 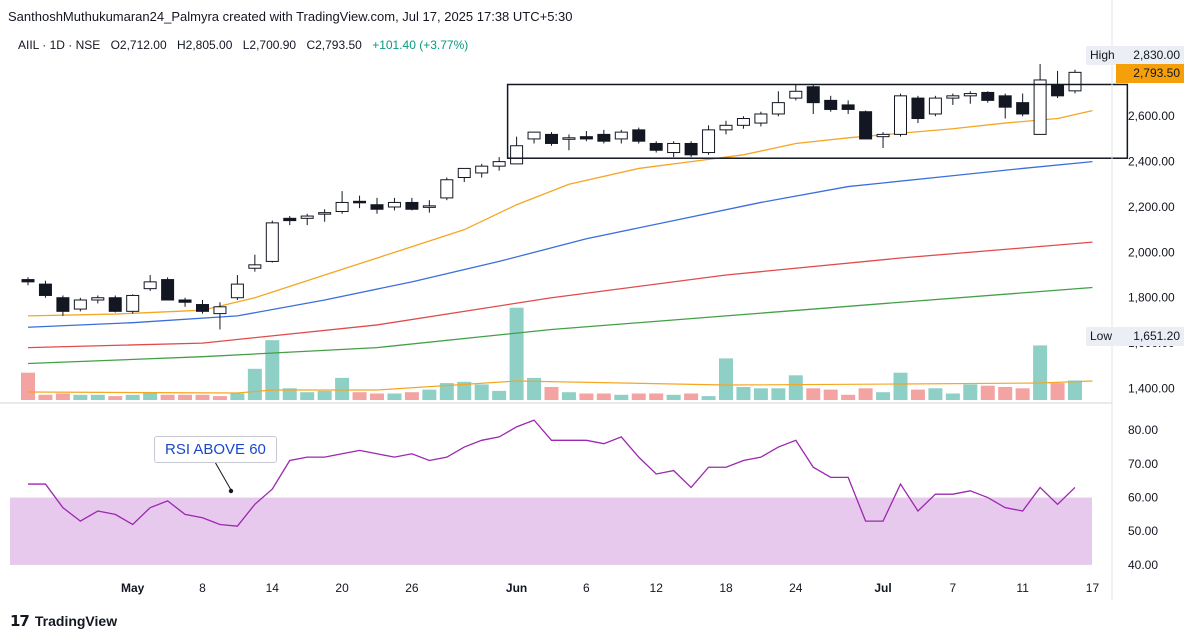 I want to click on time-tick-label: Jul, so click(x=882, y=588).